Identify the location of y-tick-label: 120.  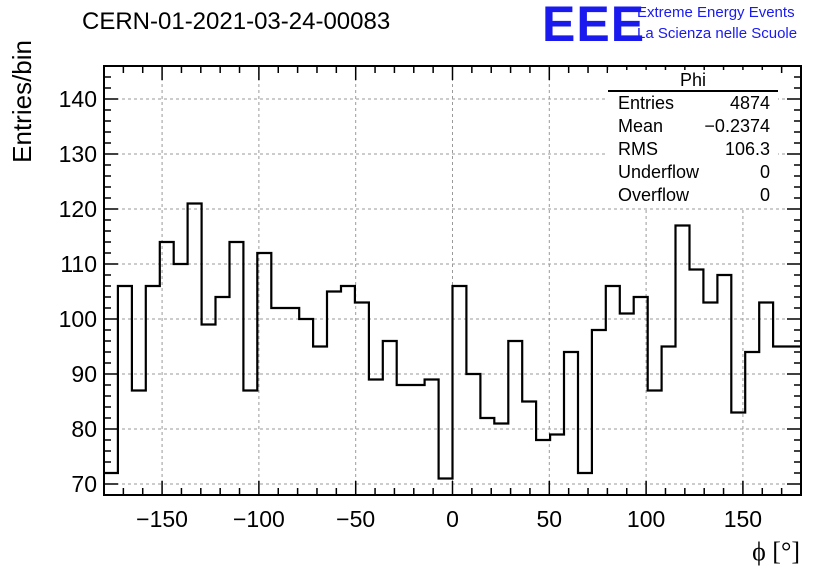
(78, 209).